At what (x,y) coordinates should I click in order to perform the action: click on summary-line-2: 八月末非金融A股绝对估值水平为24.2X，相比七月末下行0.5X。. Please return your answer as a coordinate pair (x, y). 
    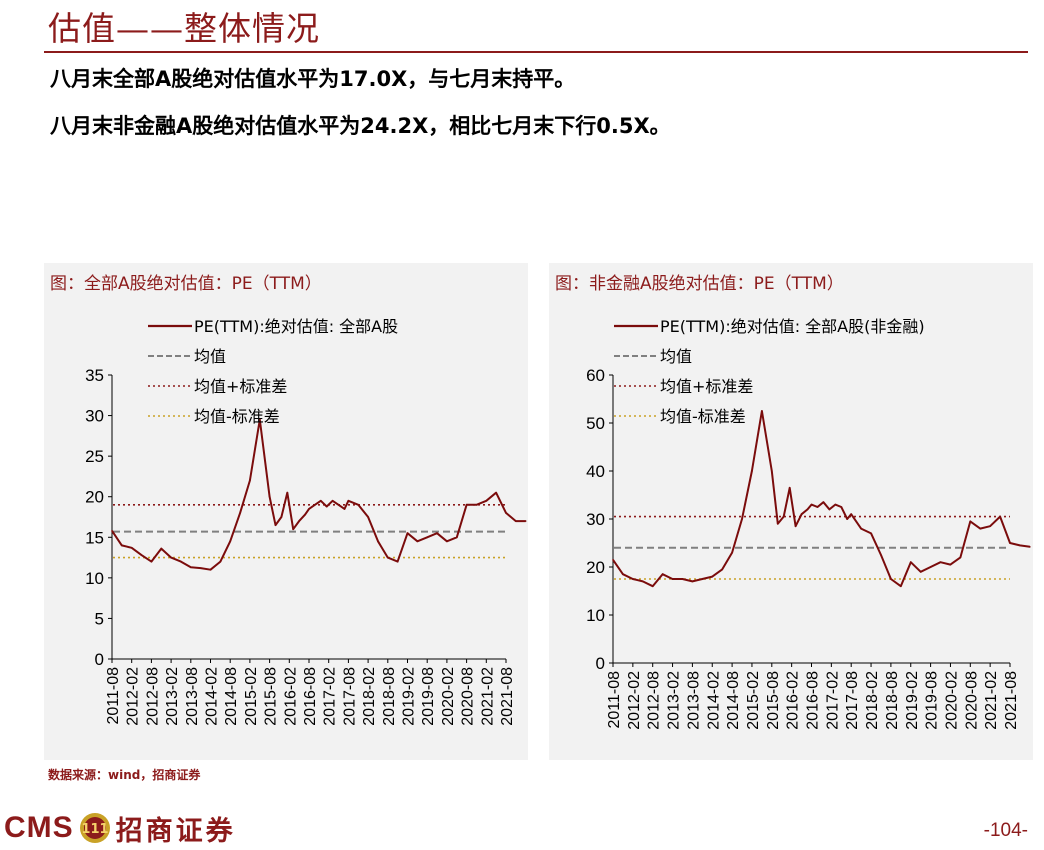
    Looking at the image, I should click on (360, 126).